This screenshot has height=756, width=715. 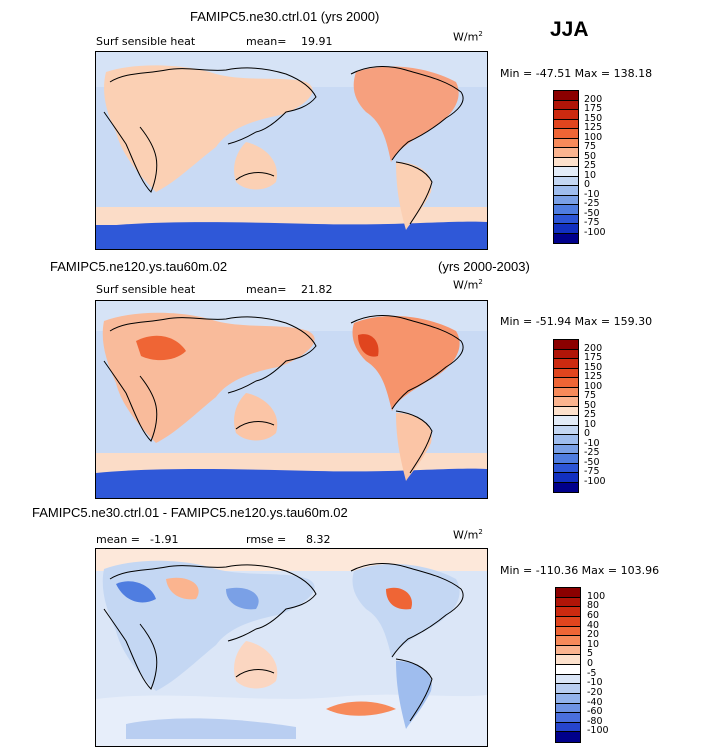 I want to click on panel2-map, so click(x=291, y=399).